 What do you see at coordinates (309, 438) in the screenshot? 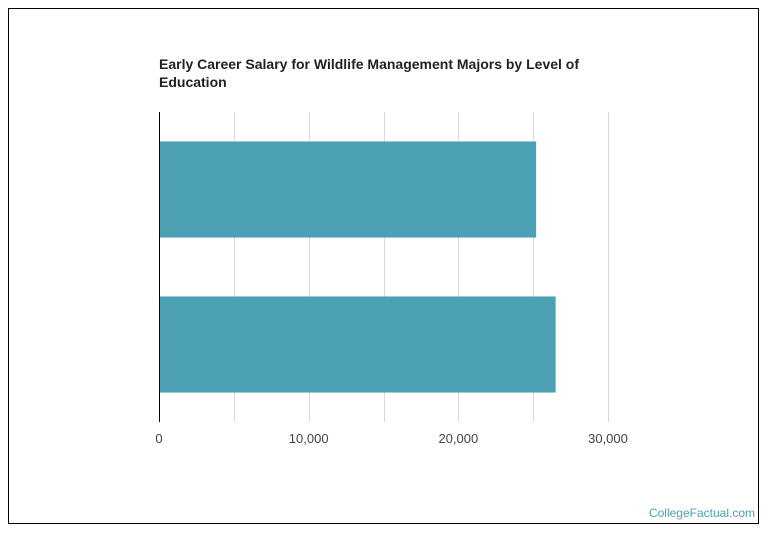
I see `x-tick-label: 10,000` at bounding box center [309, 438].